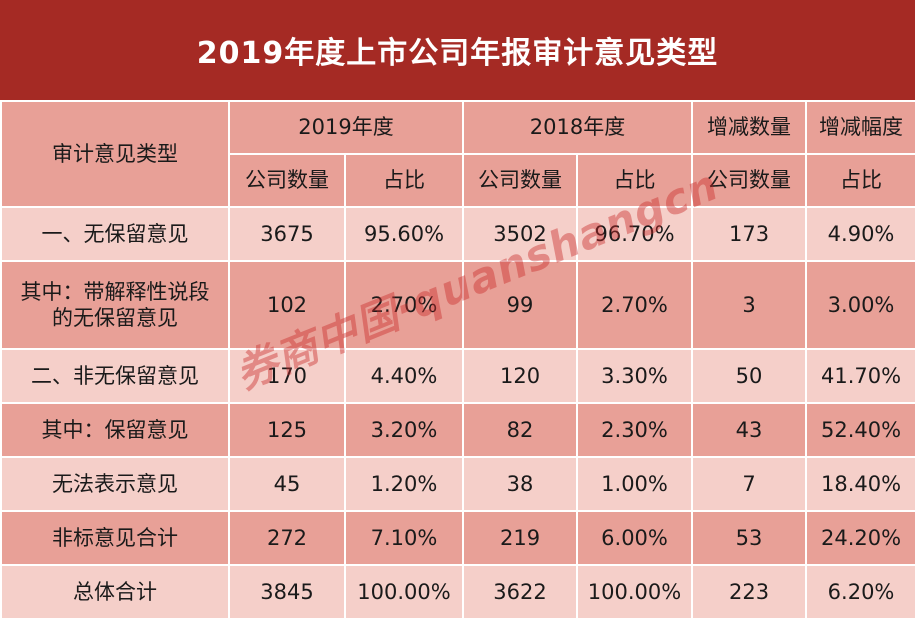  I want to click on cell-ratio-2019: 2.70%, so click(404, 305).